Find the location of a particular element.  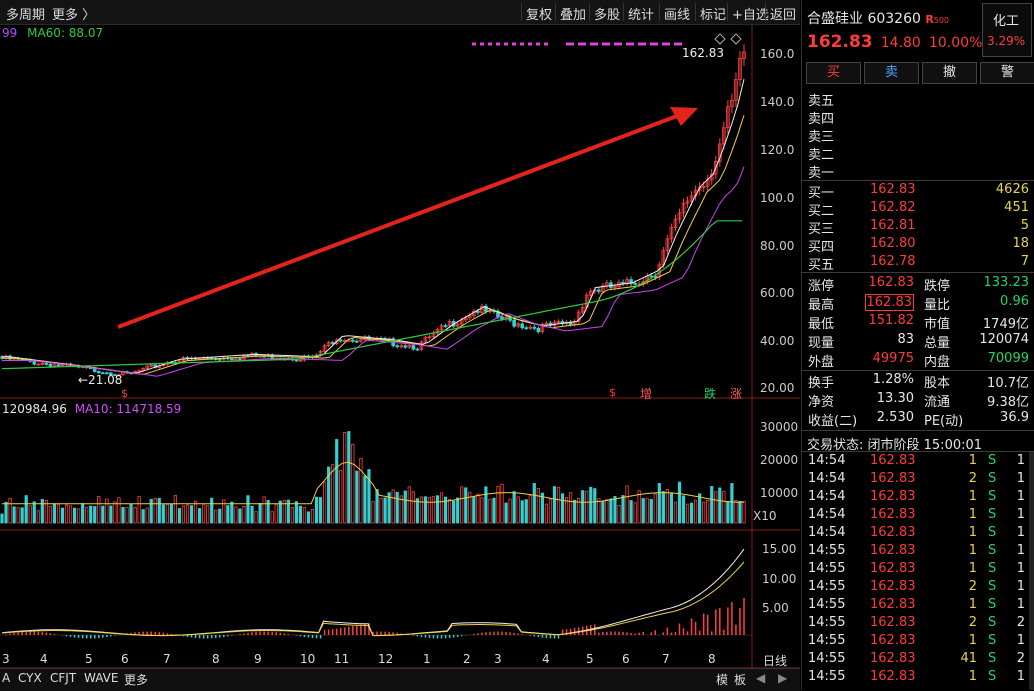

period-selector: 多周期 is located at coordinates (26, 15).